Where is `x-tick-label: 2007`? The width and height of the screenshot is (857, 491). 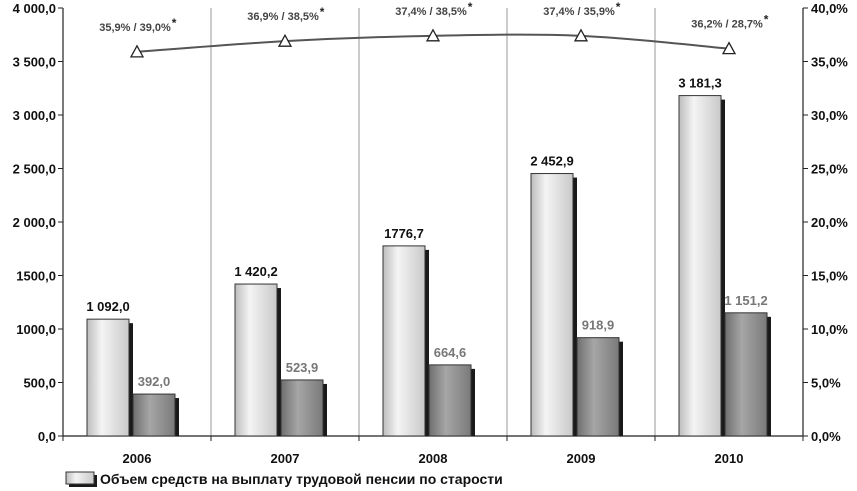 x-tick-label: 2007 is located at coordinates (285, 458).